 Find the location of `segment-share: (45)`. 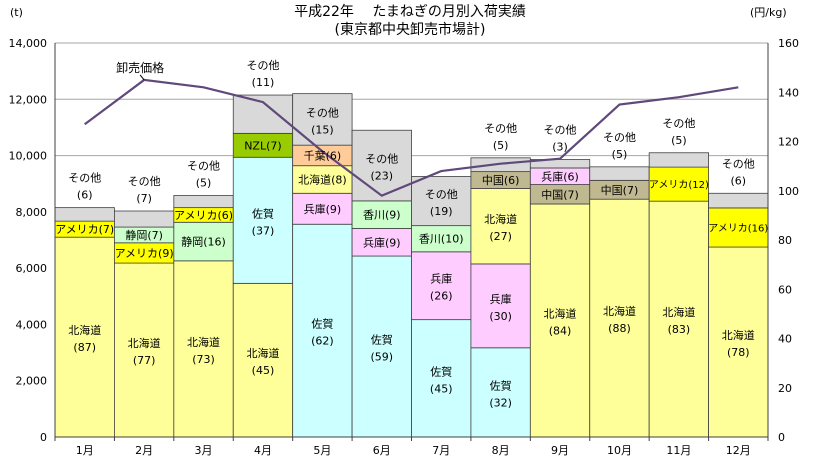

segment-share: (45) is located at coordinates (441, 388).